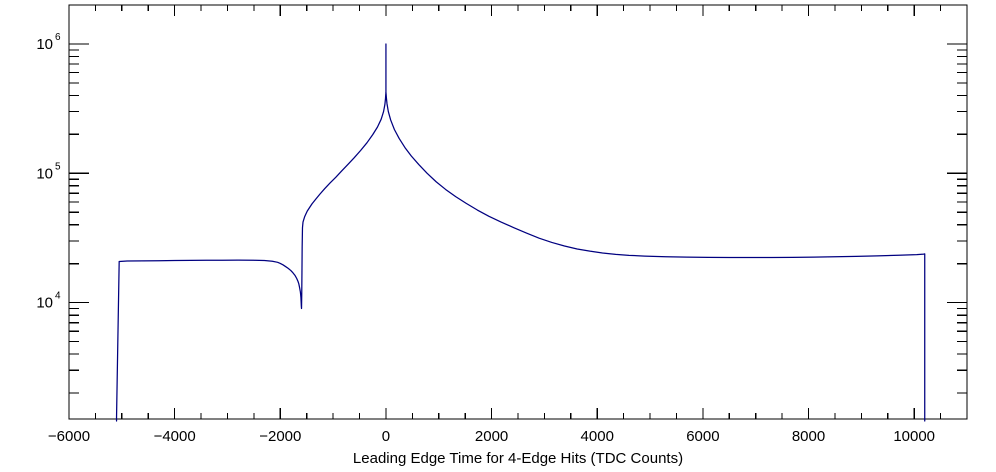 Image resolution: width=996 pixels, height=472 pixels. I want to click on x-tick-label: 4000, so click(597, 436).